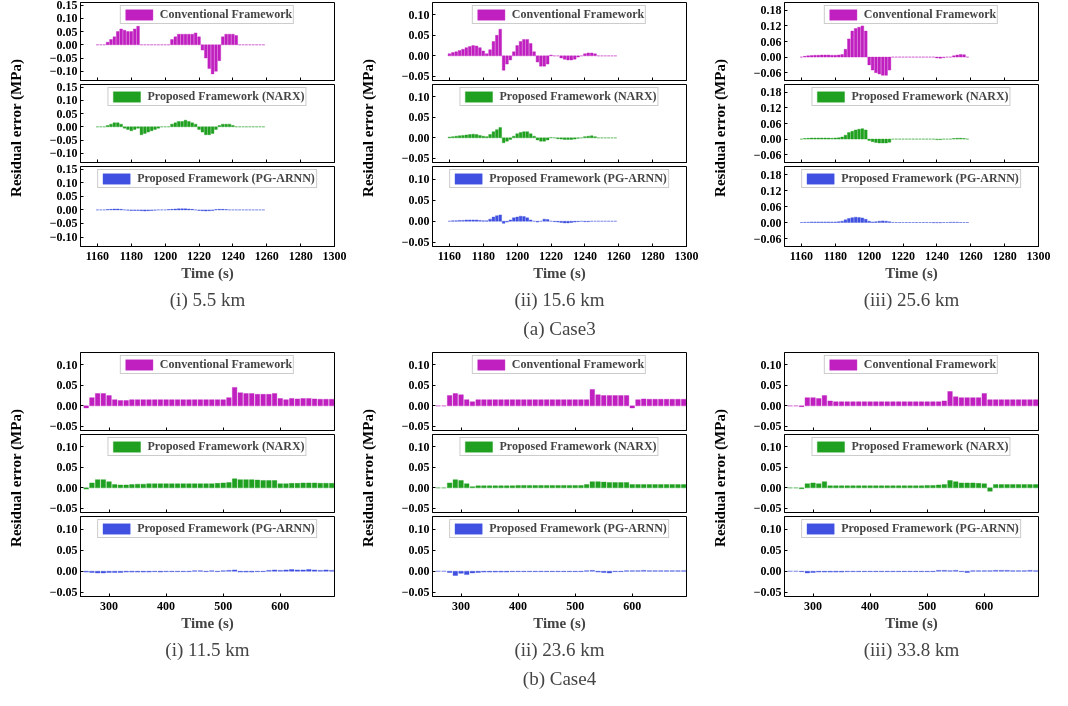 The image size is (1068, 706). What do you see at coordinates (771, 10) in the screenshot?
I see `y-tick-label: 0.18` at bounding box center [771, 10].